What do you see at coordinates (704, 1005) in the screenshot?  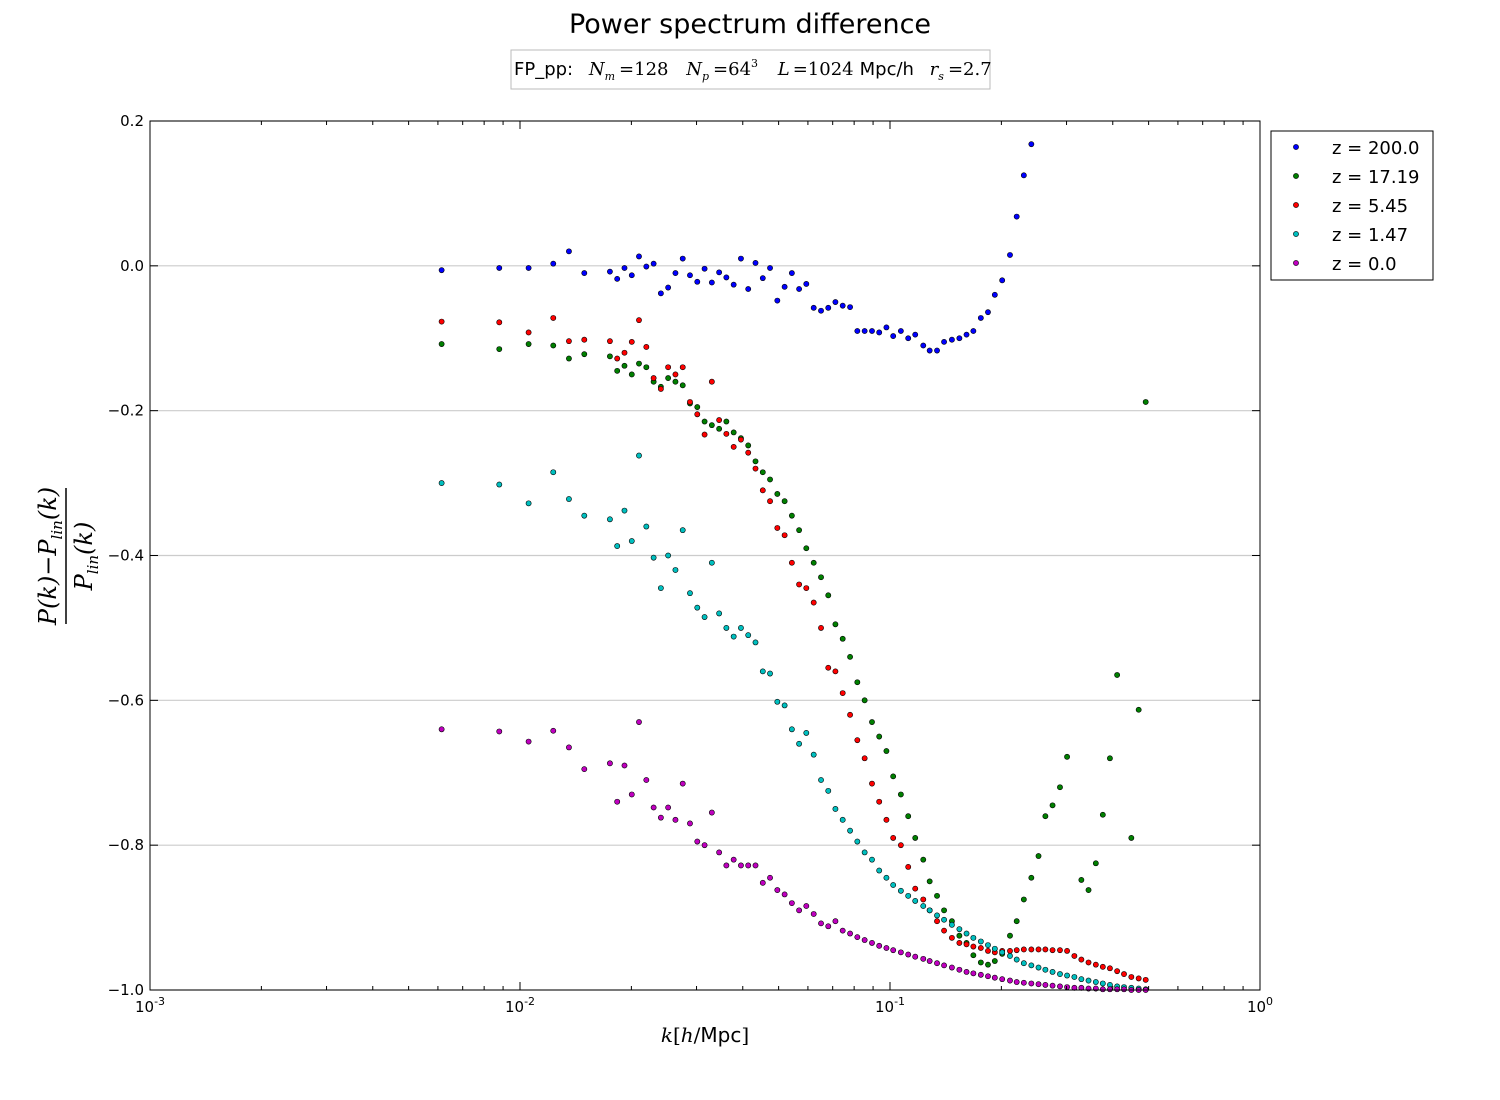 I see `x-tick-labels: 10⁻³ 10⁻² 10⁻¹ 10⁰` at bounding box center [704, 1005].